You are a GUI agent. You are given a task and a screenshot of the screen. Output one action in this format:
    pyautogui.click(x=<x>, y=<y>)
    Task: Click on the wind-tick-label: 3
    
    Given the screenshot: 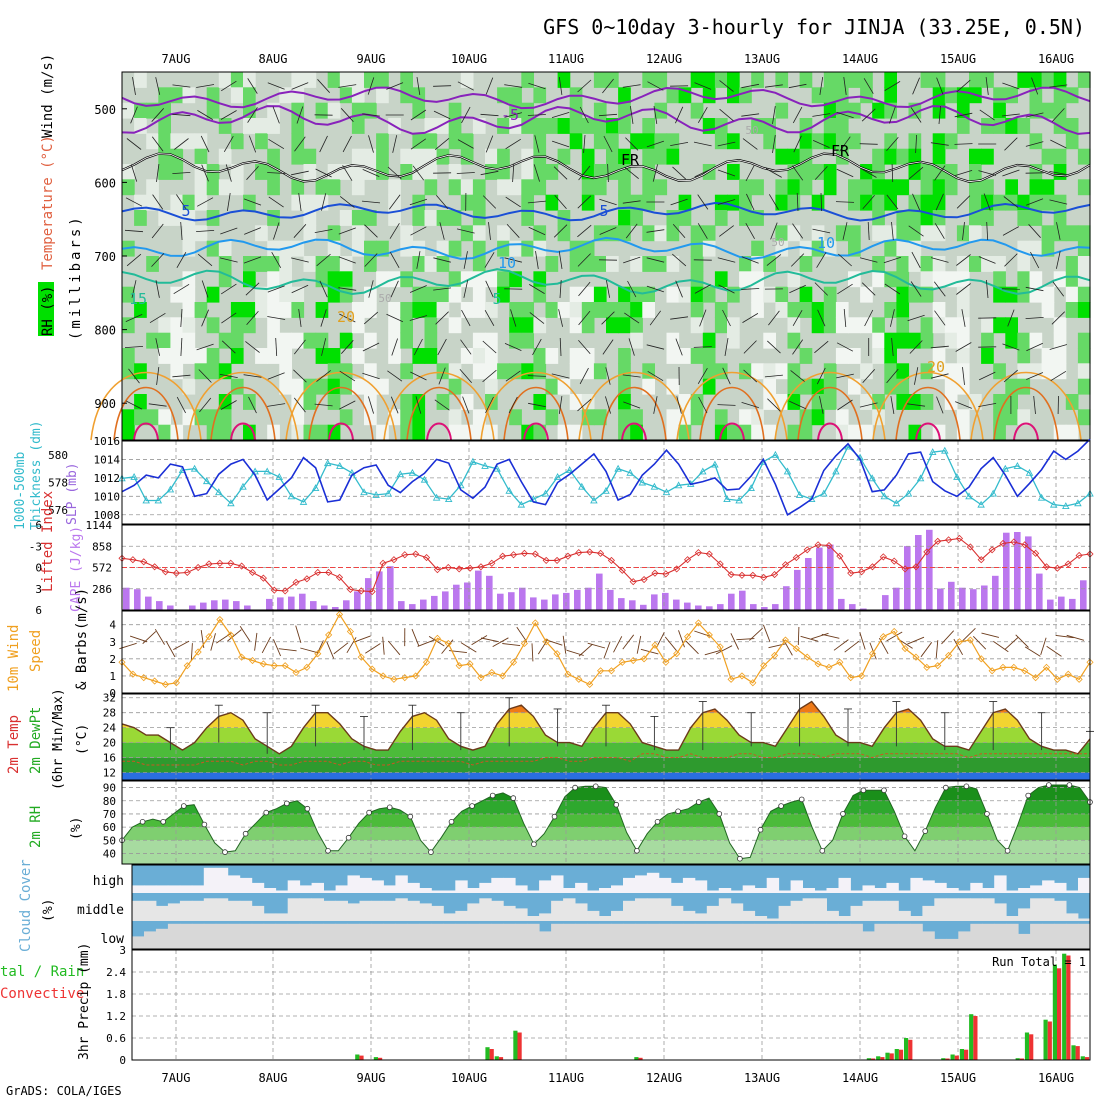 What is the action you would take?
    pyautogui.click(x=112, y=642)
    